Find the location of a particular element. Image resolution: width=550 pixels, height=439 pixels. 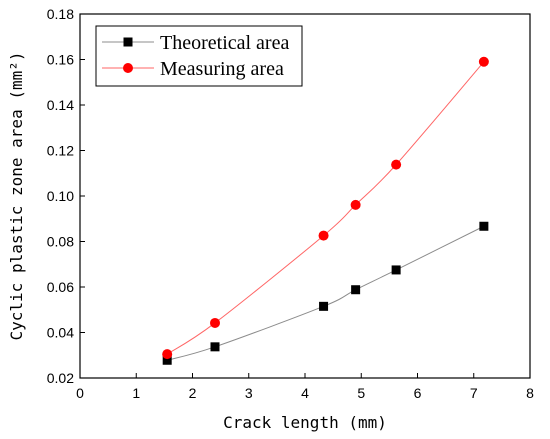

legend-label-measuring: Measuring area is located at coordinates (222, 69).